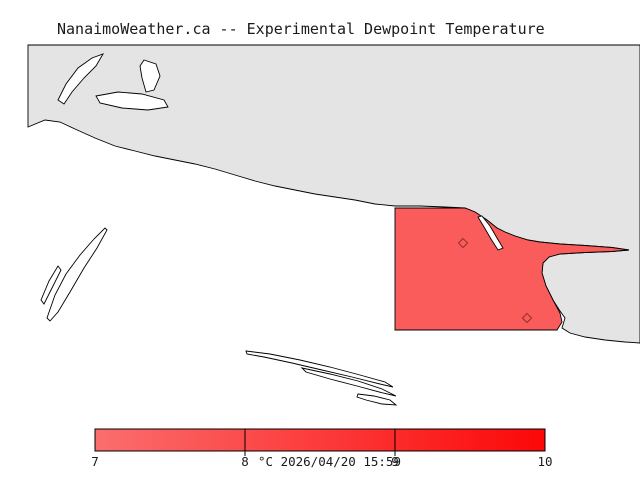 The image size is (640, 480). What do you see at coordinates (395, 461) in the screenshot?
I see `tick-label-9: 9` at bounding box center [395, 461].